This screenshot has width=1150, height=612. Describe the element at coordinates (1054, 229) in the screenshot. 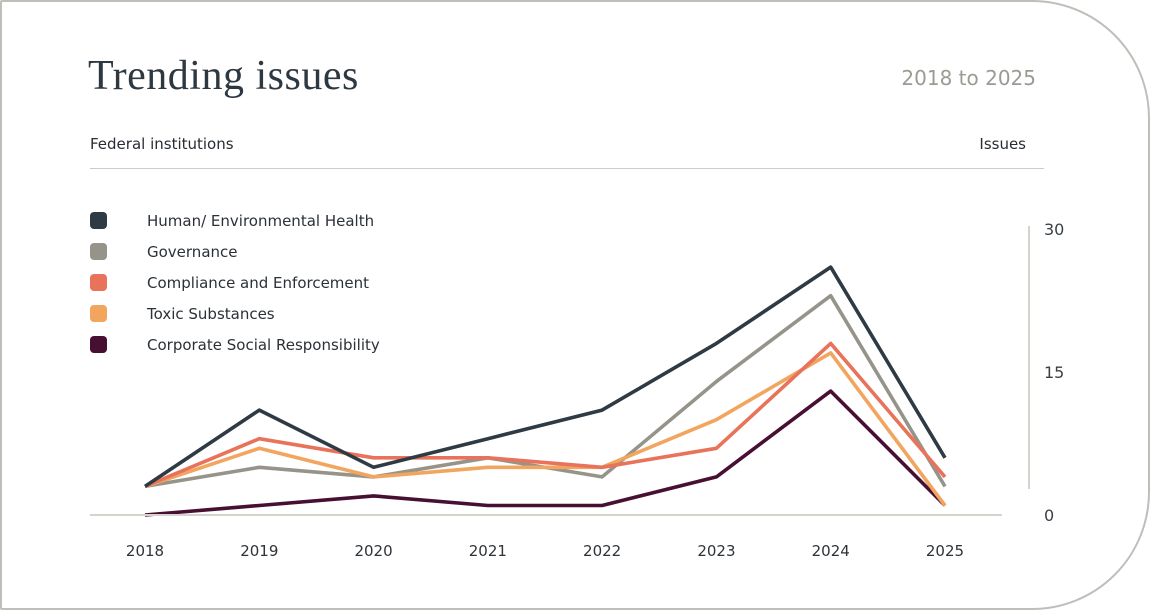

I see `y-tick-30: 30` at that location.